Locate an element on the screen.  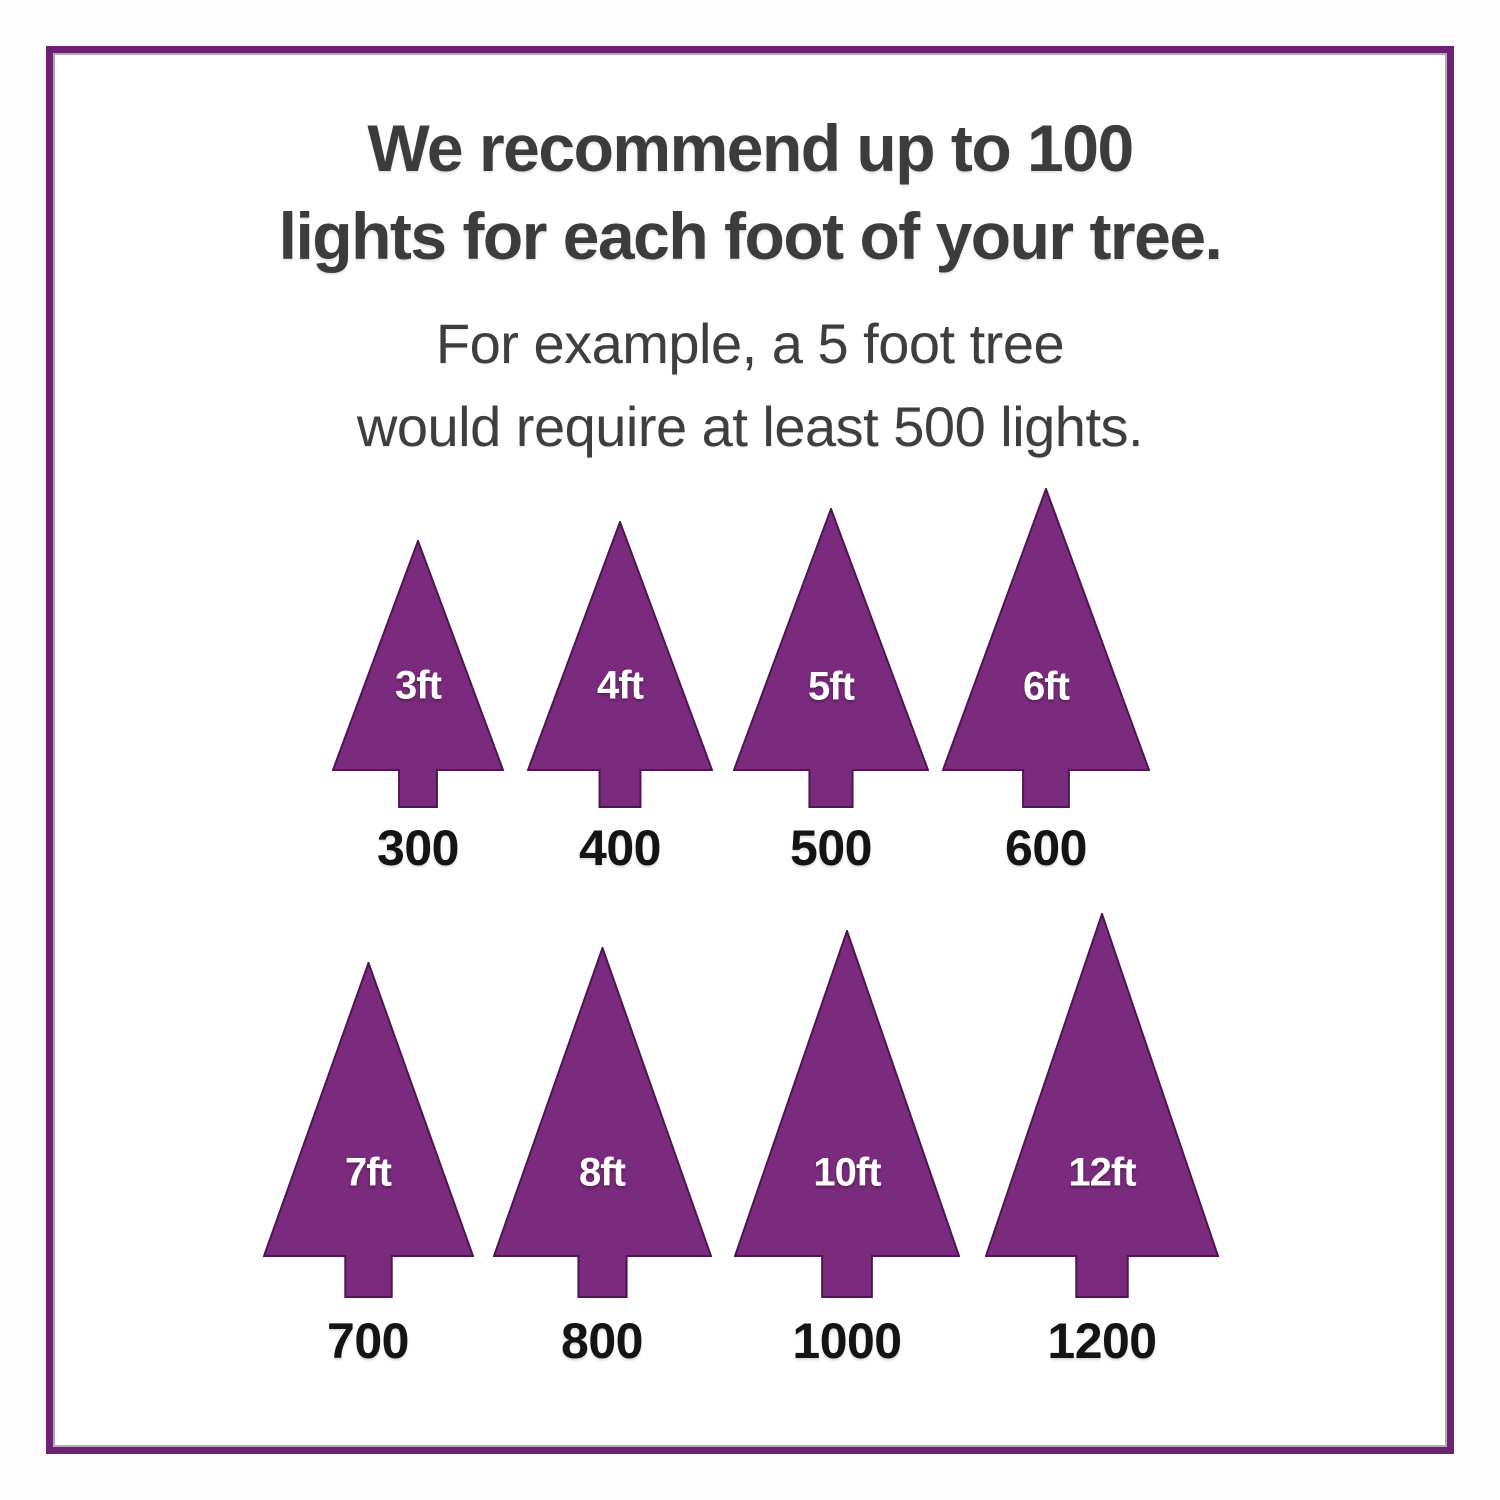
tree-4ft: 4ft is located at coordinates (620, 664).